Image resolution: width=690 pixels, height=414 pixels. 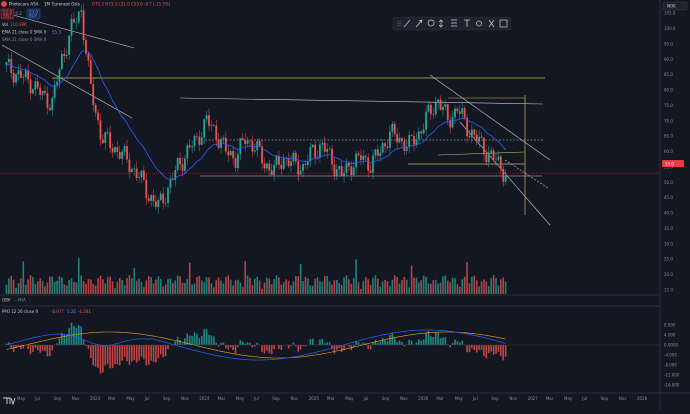 I want to click on ema-label: EMA 21 close 0 SMA 9, so click(x=24, y=32).